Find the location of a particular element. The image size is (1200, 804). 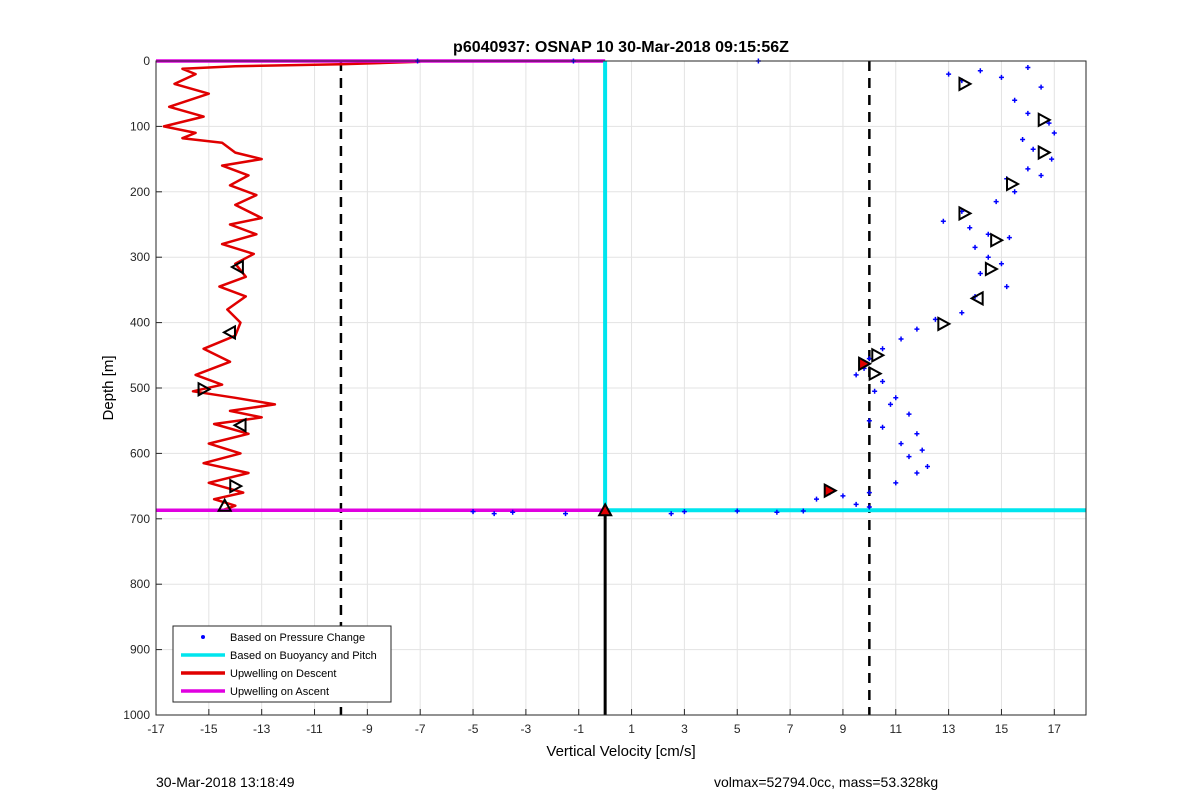

x-tick-label: 13 is located at coordinates (949, 729).